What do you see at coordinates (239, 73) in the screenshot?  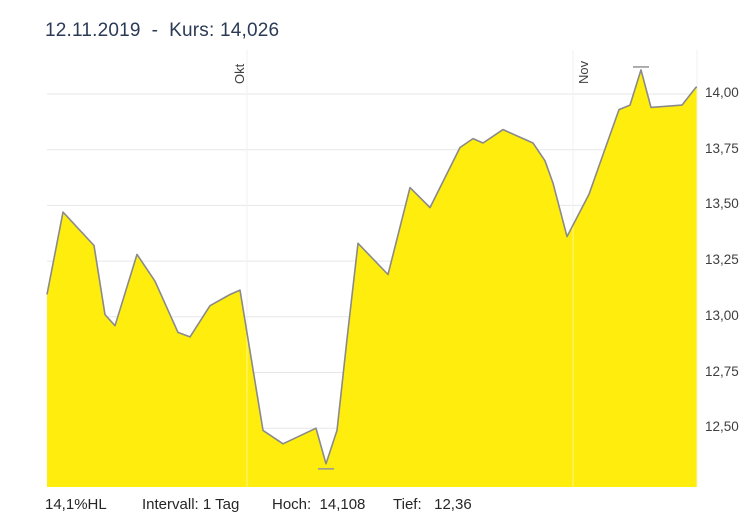 I see `x-axis-month-label: Okt` at bounding box center [239, 73].